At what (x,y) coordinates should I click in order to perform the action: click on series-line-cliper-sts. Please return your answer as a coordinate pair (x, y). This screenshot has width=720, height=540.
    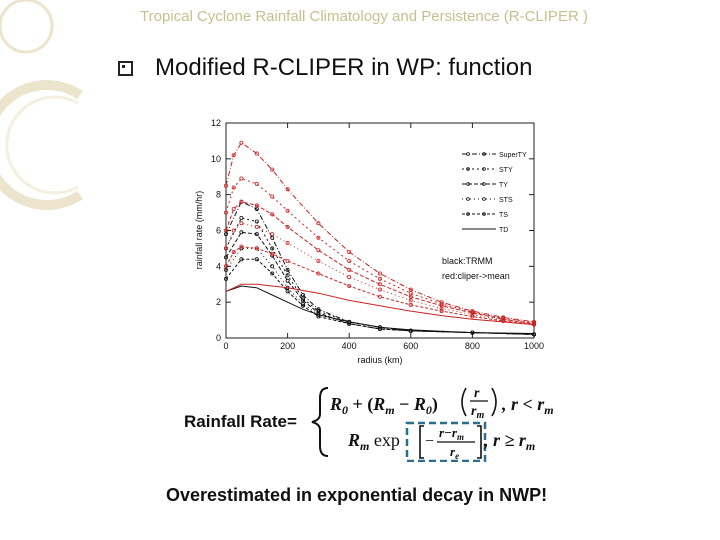
    Looking at the image, I should click on (380, 273).